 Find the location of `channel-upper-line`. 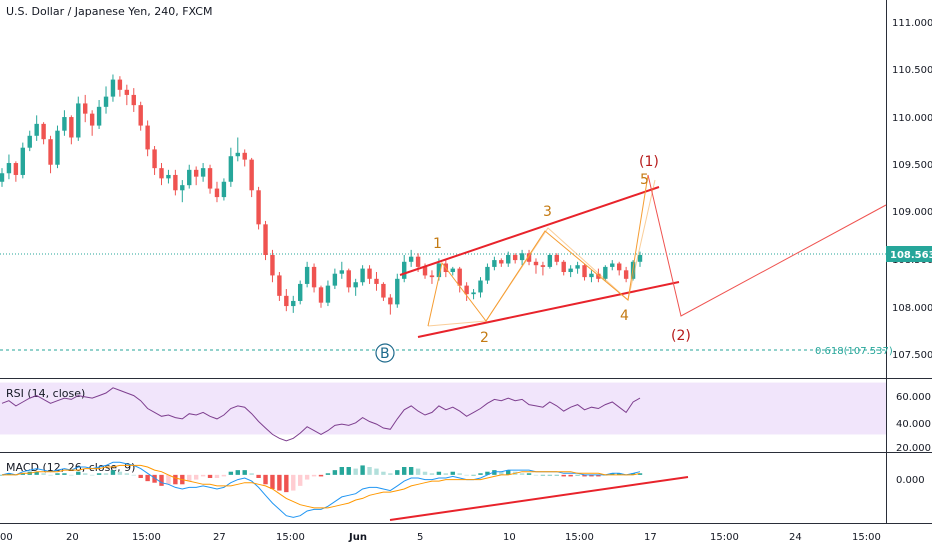

channel-upper-line is located at coordinates (529, 231).